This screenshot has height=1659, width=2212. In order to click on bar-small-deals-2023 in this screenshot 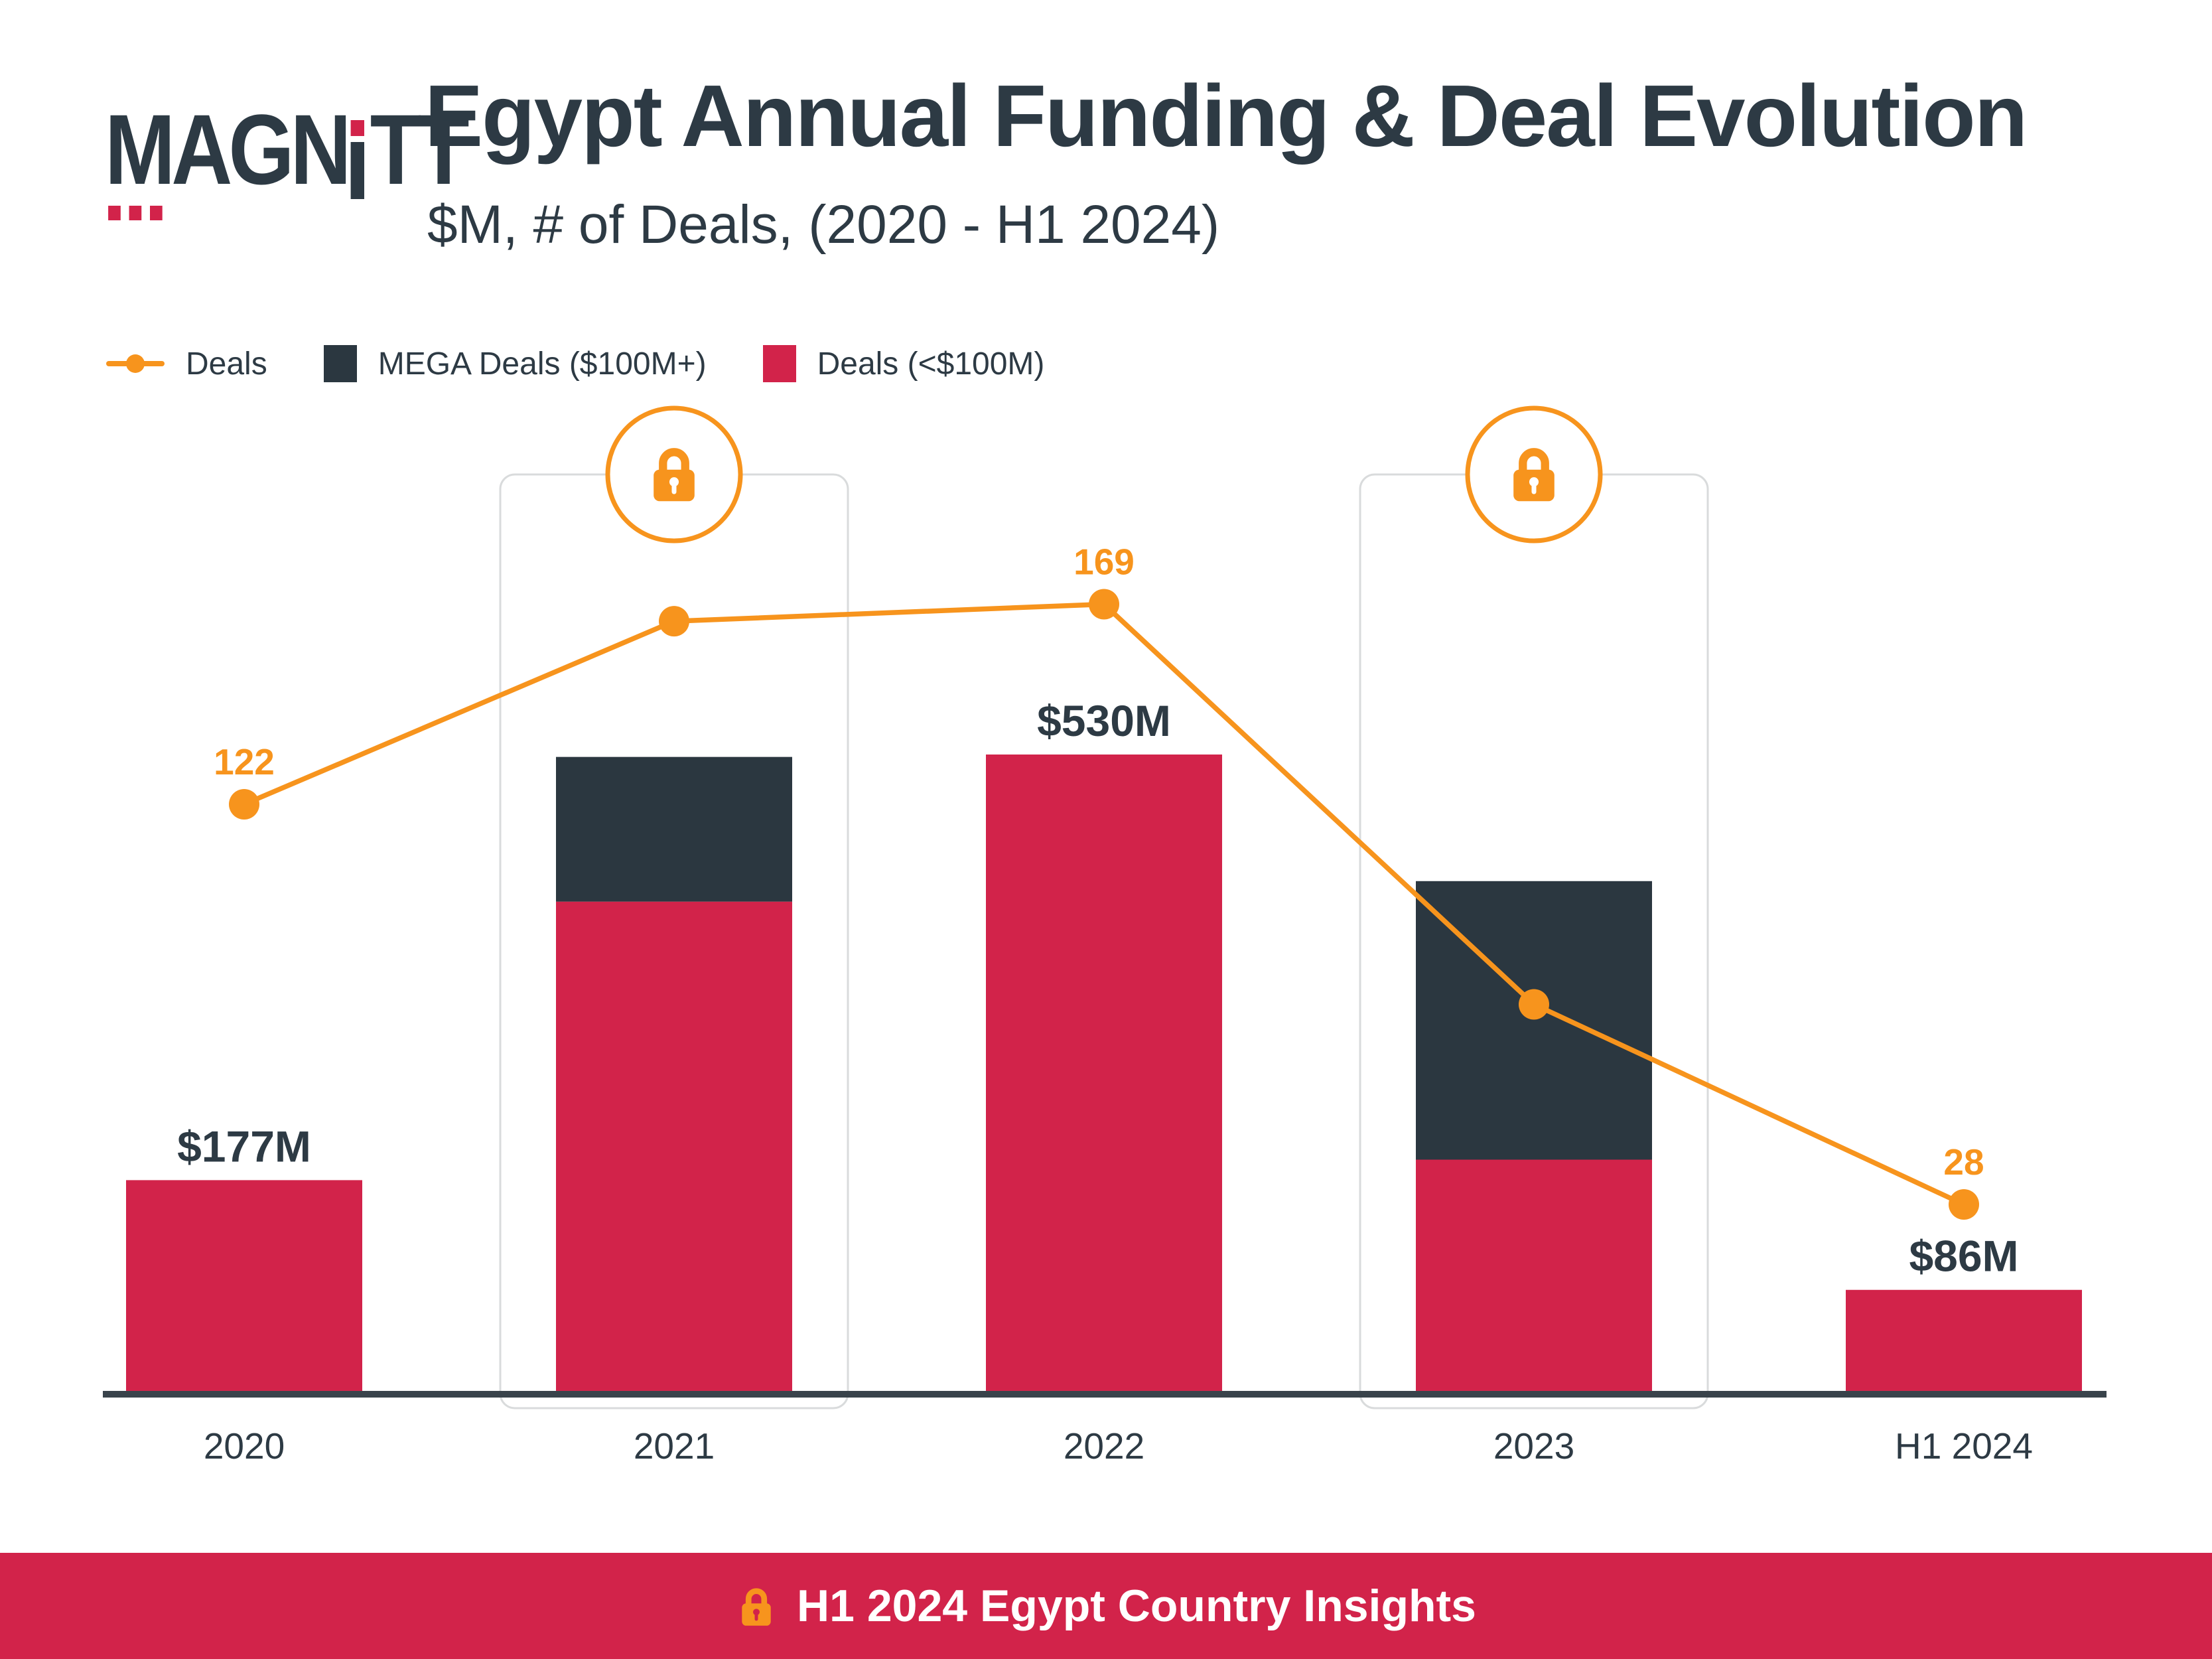, I will do `click(1534, 1276)`.